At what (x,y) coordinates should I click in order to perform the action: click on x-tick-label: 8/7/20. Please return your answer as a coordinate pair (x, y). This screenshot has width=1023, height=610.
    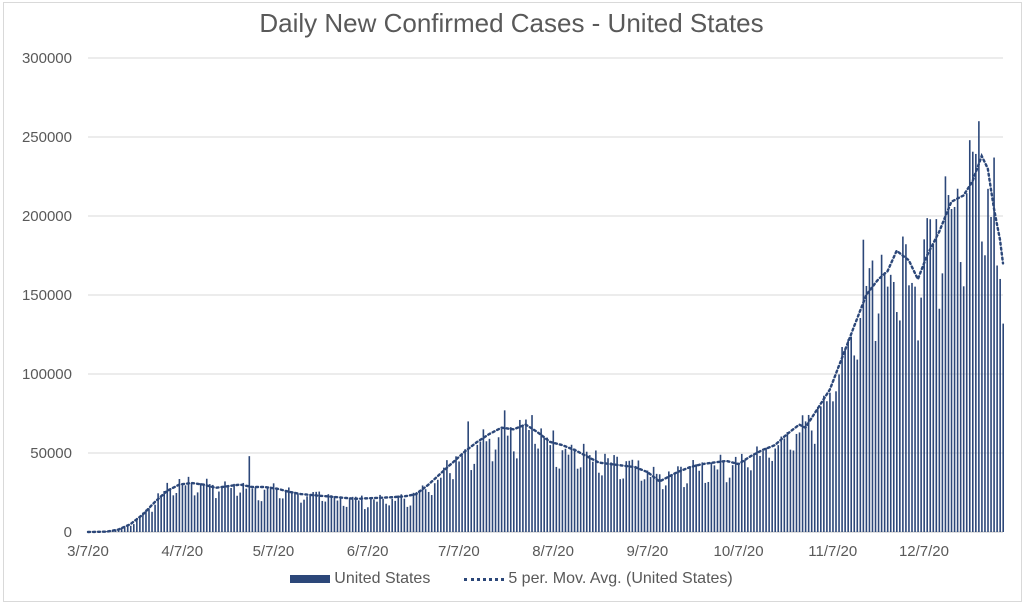
    Looking at the image, I should click on (553, 551).